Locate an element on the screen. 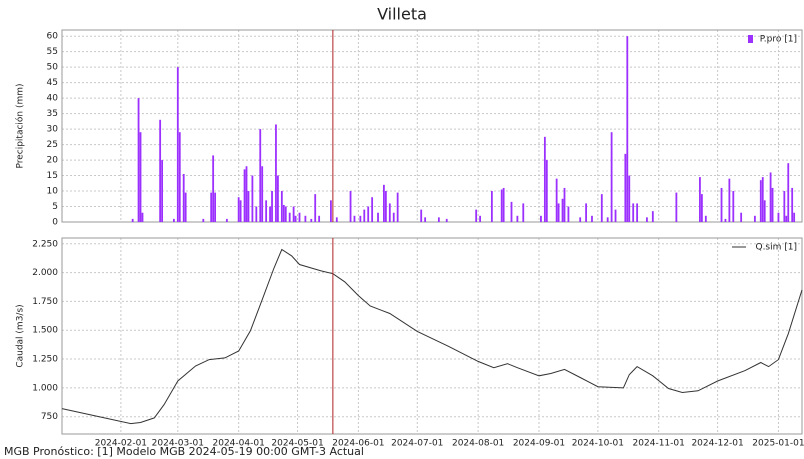 The width and height of the screenshot is (804, 459). x-tick-label: 2024-05-01 is located at coordinates (297, 444).